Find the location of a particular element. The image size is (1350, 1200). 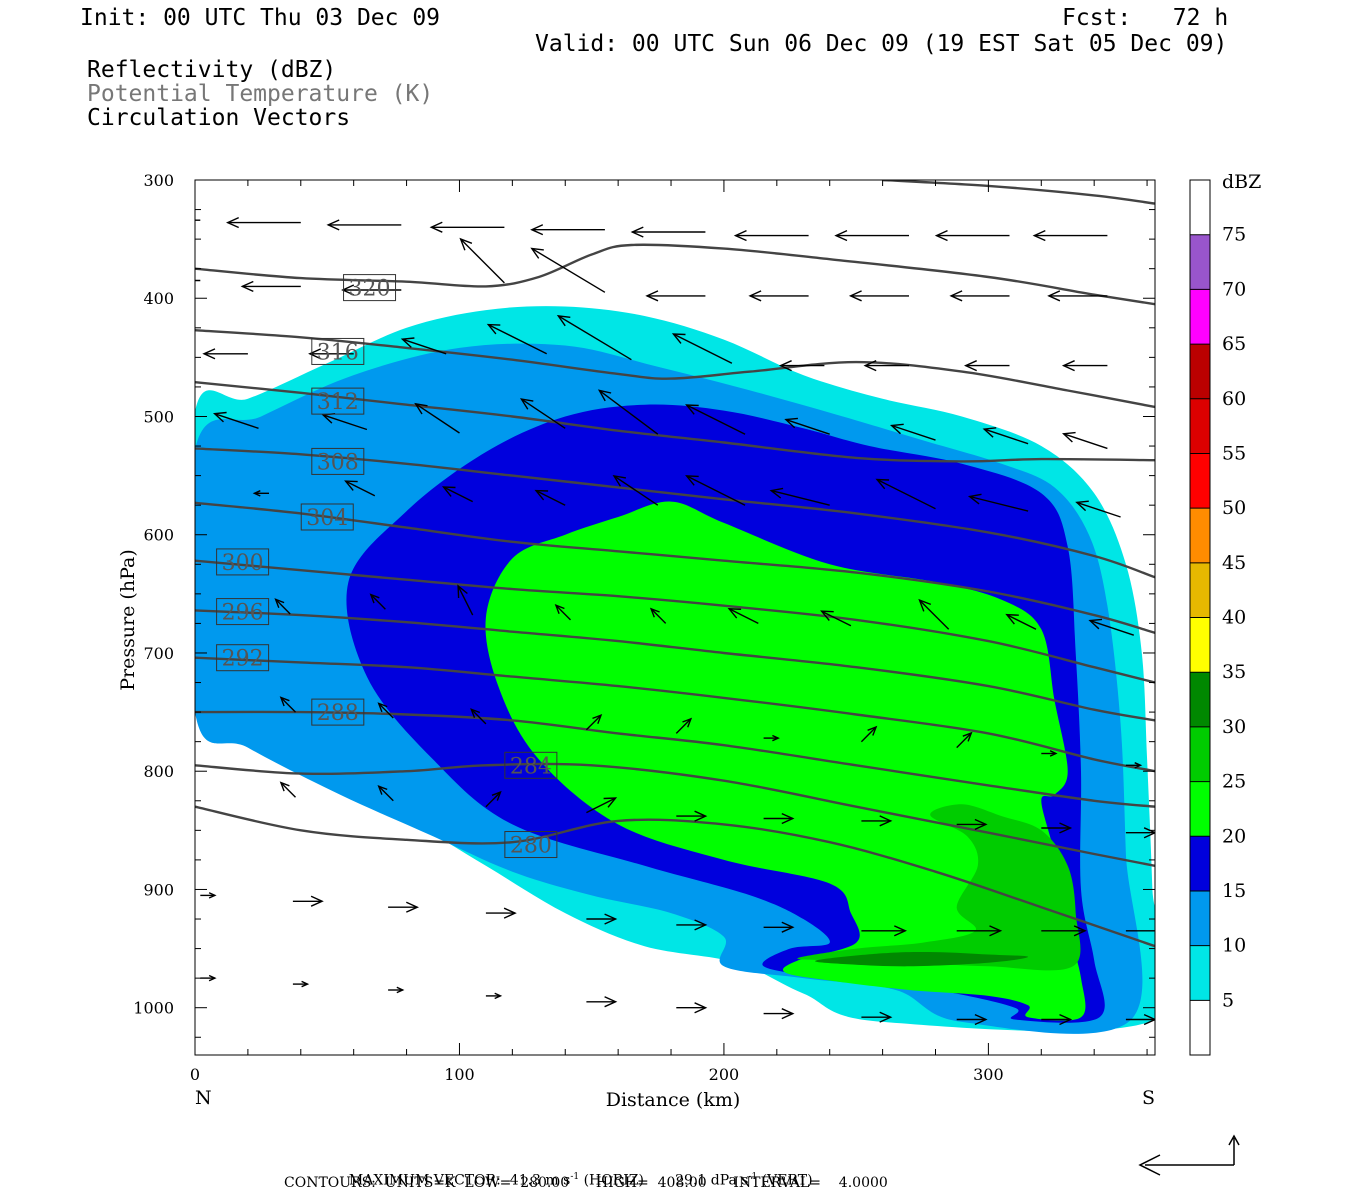

theta-288k-label: 288 is located at coordinates (338, 712).